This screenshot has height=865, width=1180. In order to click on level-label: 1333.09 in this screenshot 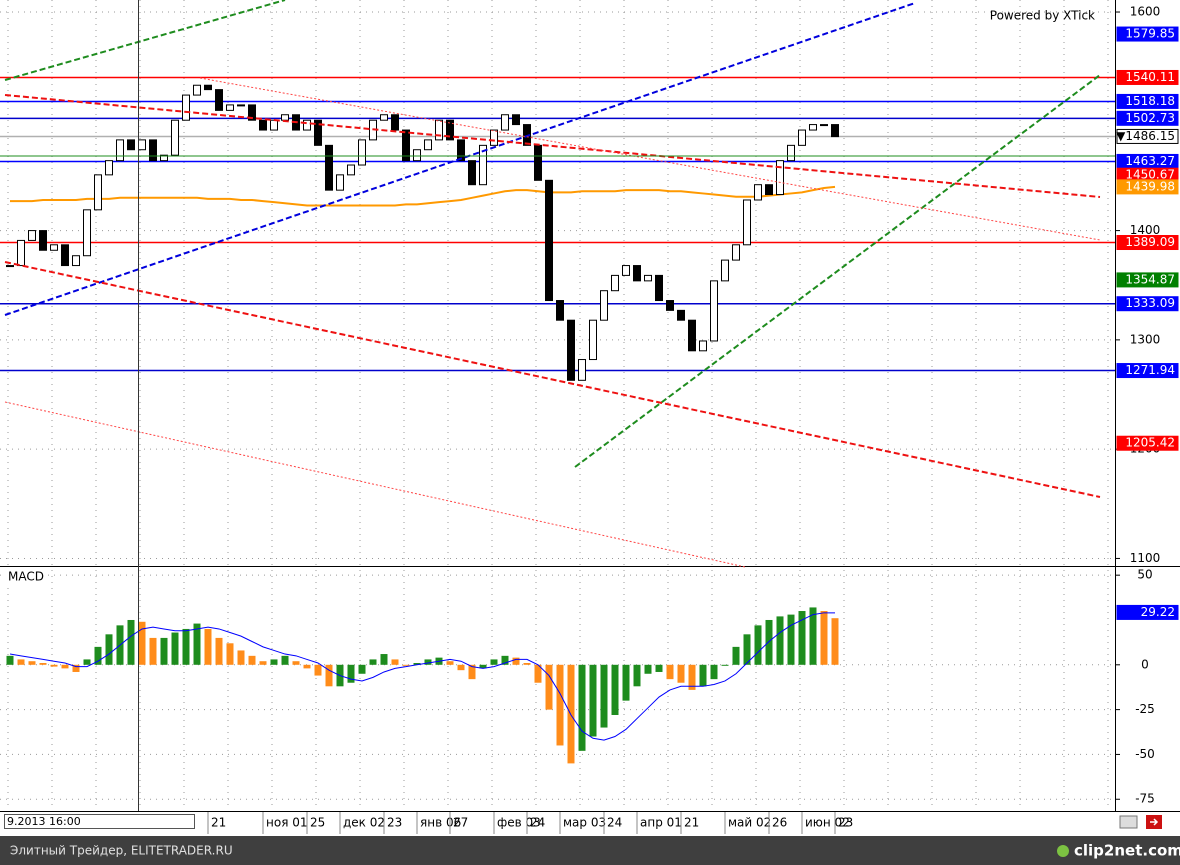, I will do `click(1150, 303)`.